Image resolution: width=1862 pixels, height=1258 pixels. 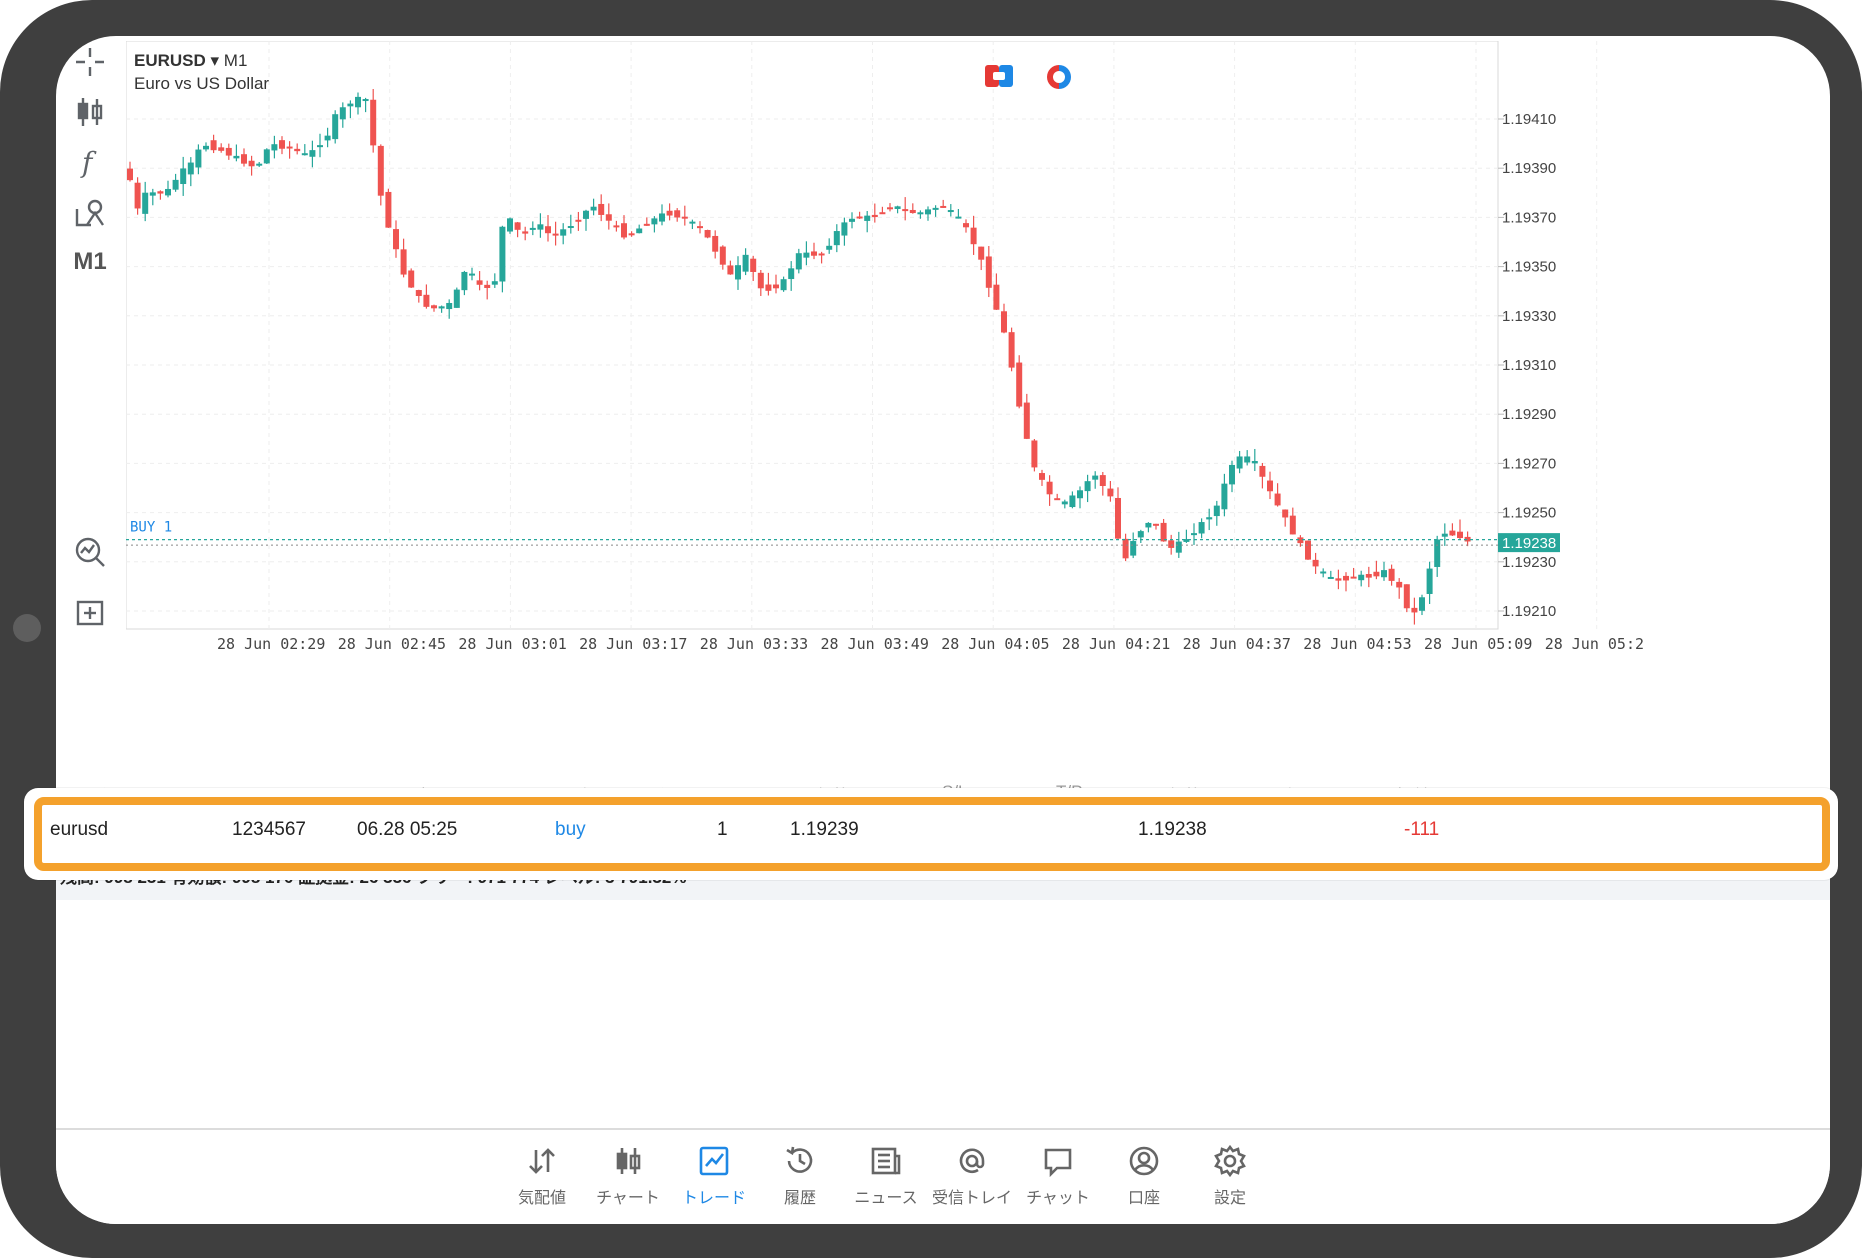 What do you see at coordinates (570, 829) in the screenshot?
I see `position-type: buy` at bounding box center [570, 829].